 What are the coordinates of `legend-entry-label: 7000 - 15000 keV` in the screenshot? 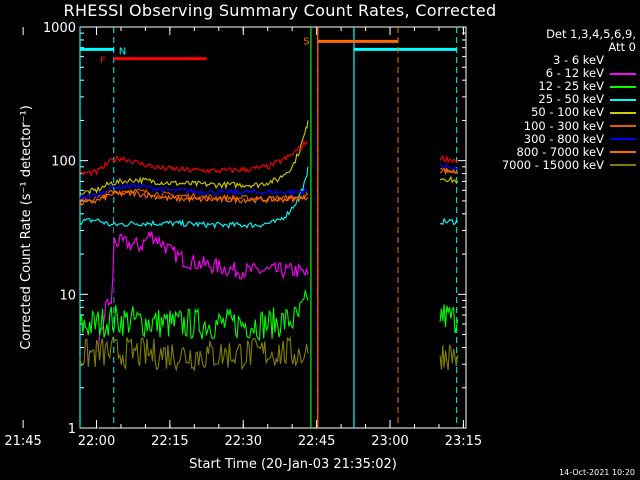 It's located at (552, 164).